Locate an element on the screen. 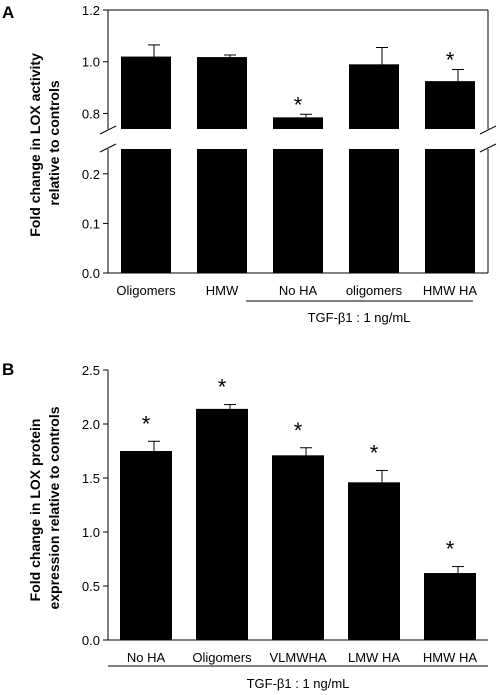 Image resolution: width=500 pixels, height=695 pixels. panel-a-y-tick-label: 0.0 is located at coordinates (91, 273).